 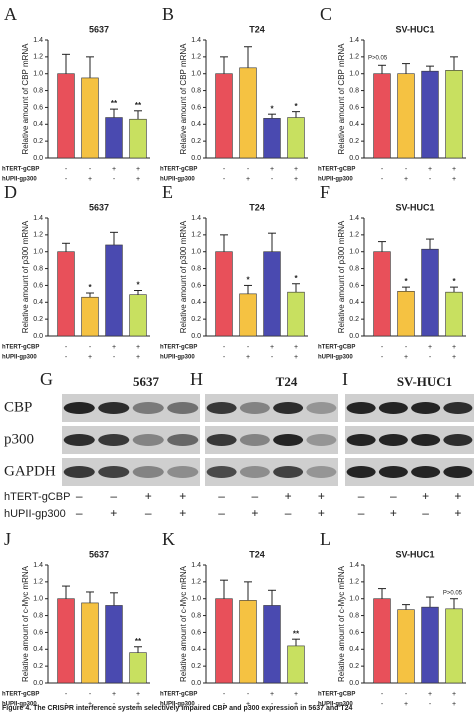 I want to click on chart-title: 5637, so click(x=99, y=554).